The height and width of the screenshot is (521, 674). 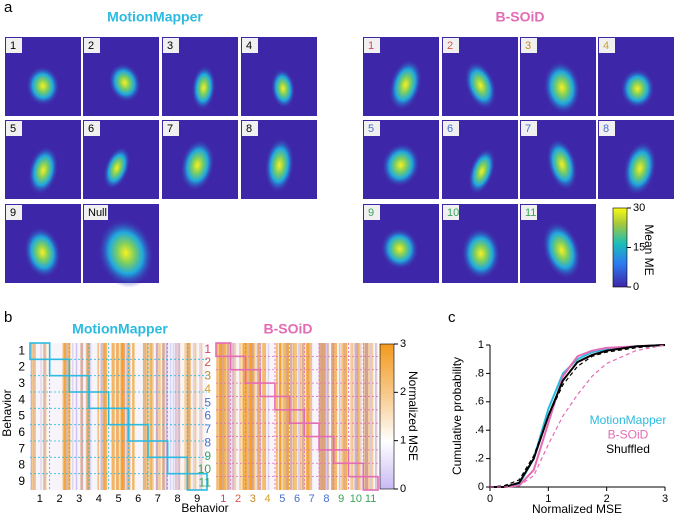 What do you see at coordinates (481, 487) in the screenshot?
I see `y-tick-label: 0` at bounding box center [481, 487].